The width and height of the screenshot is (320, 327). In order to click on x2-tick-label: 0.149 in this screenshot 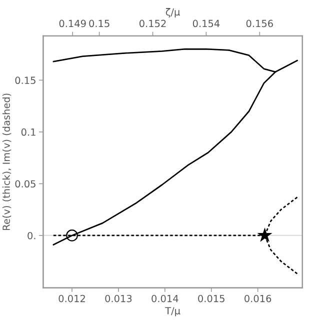, I will do `click(72, 24)`.